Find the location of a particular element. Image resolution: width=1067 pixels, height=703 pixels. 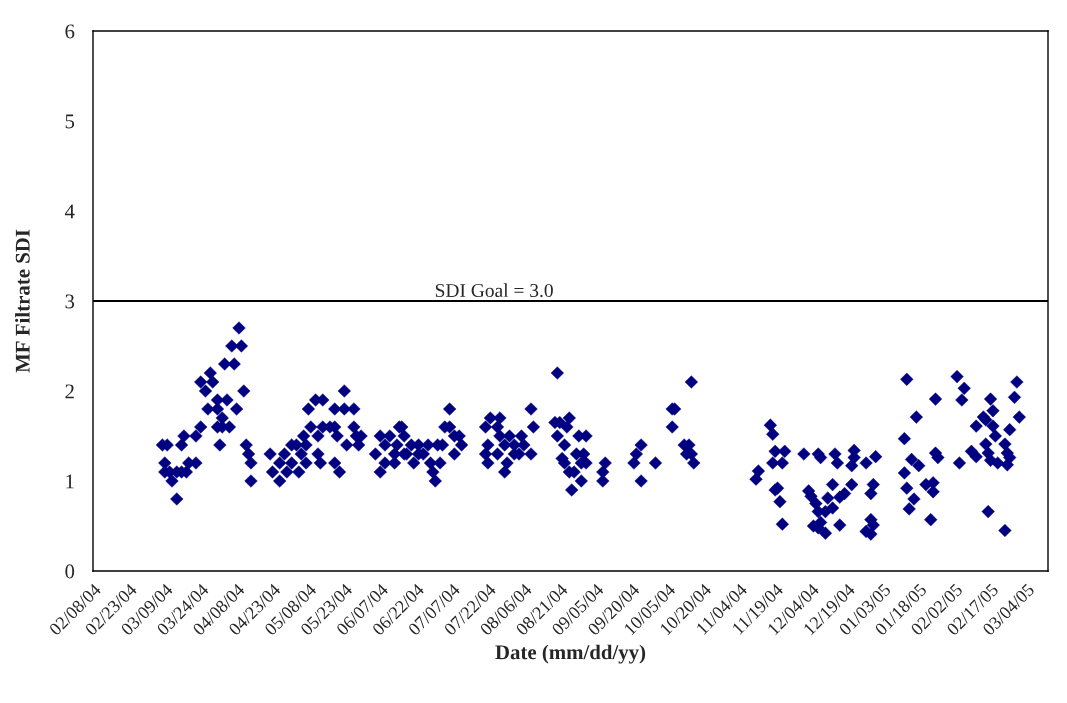

y-tick-label: 1 is located at coordinates (70, 481).